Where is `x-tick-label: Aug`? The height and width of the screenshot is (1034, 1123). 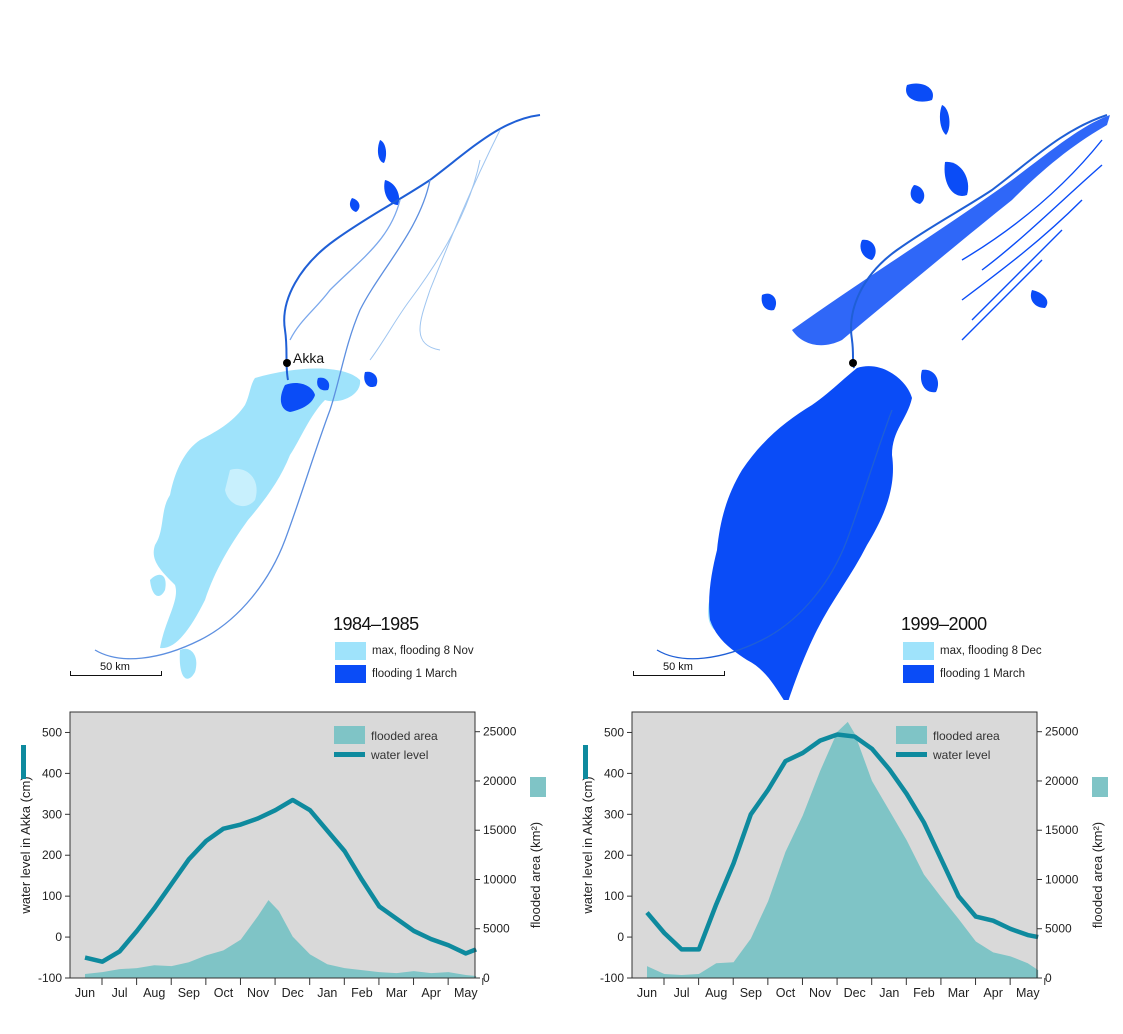 x-tick-label: Aug is located at coordinates (716, 993).